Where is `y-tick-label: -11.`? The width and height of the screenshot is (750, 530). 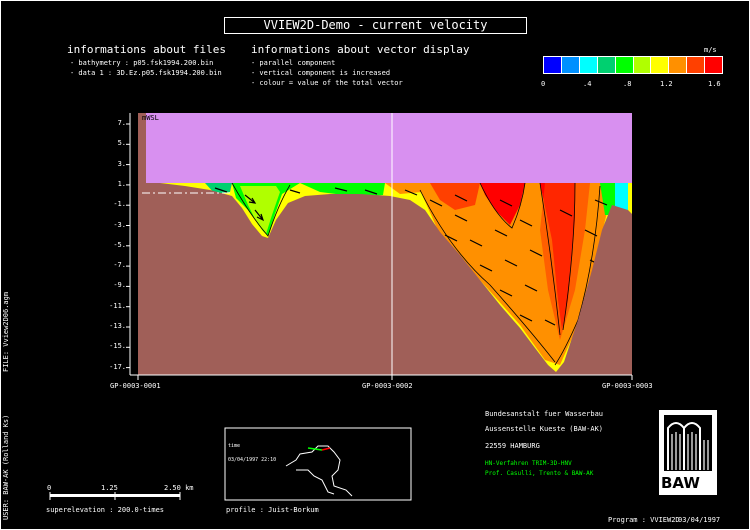
y-tick-label: -11. is located at coordinates (117, 305).